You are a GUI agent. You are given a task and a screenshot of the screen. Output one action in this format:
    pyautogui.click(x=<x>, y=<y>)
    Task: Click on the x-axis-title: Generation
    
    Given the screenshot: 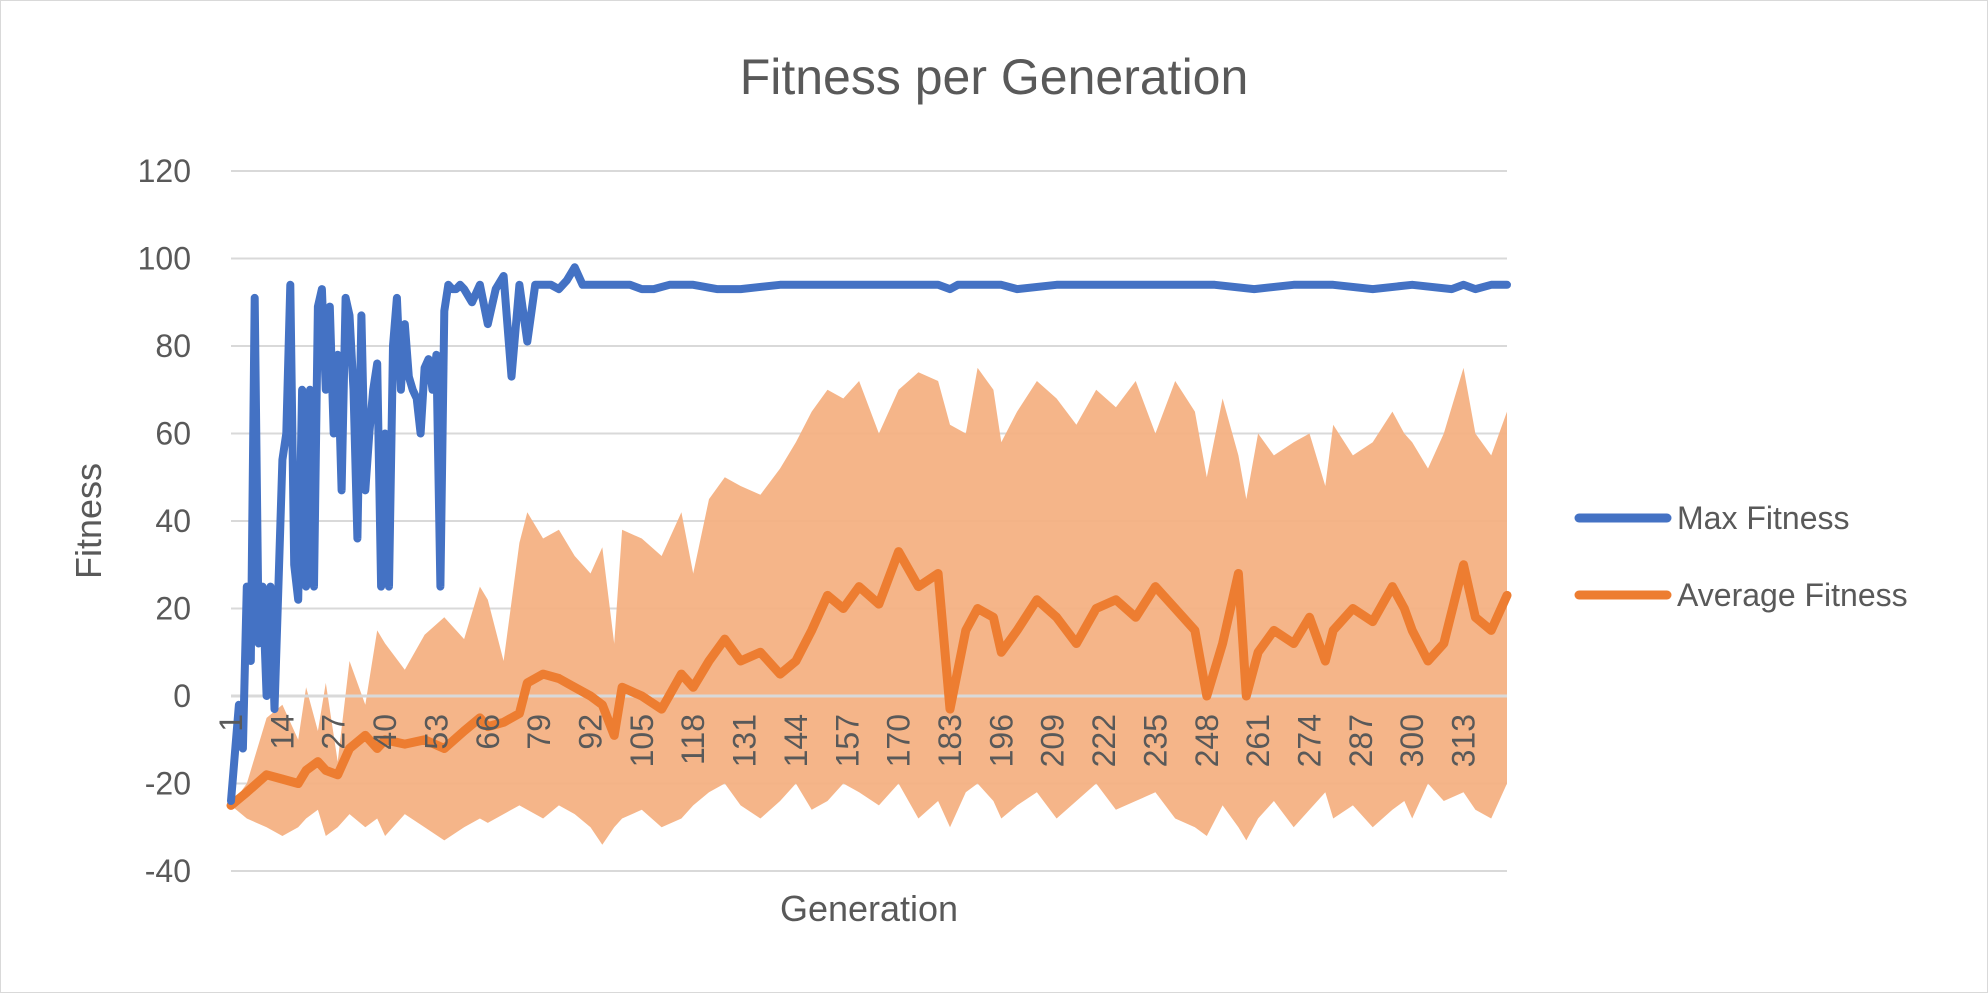 What is the action you would take?
    pyautogui.click(x=869, y=908)
    